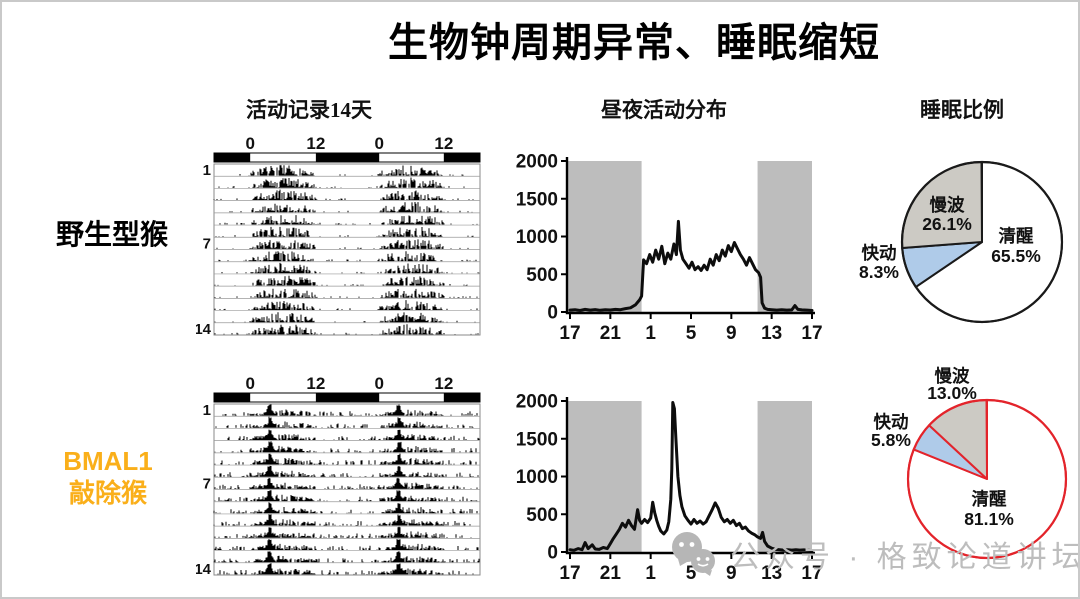 Image resolution: width=1080 pixels, height=599 pixels. What do you see at coordinates (891, 440) in the screenshot?
I see `svg-text: 5.8%` at bounding box center [891, 440].